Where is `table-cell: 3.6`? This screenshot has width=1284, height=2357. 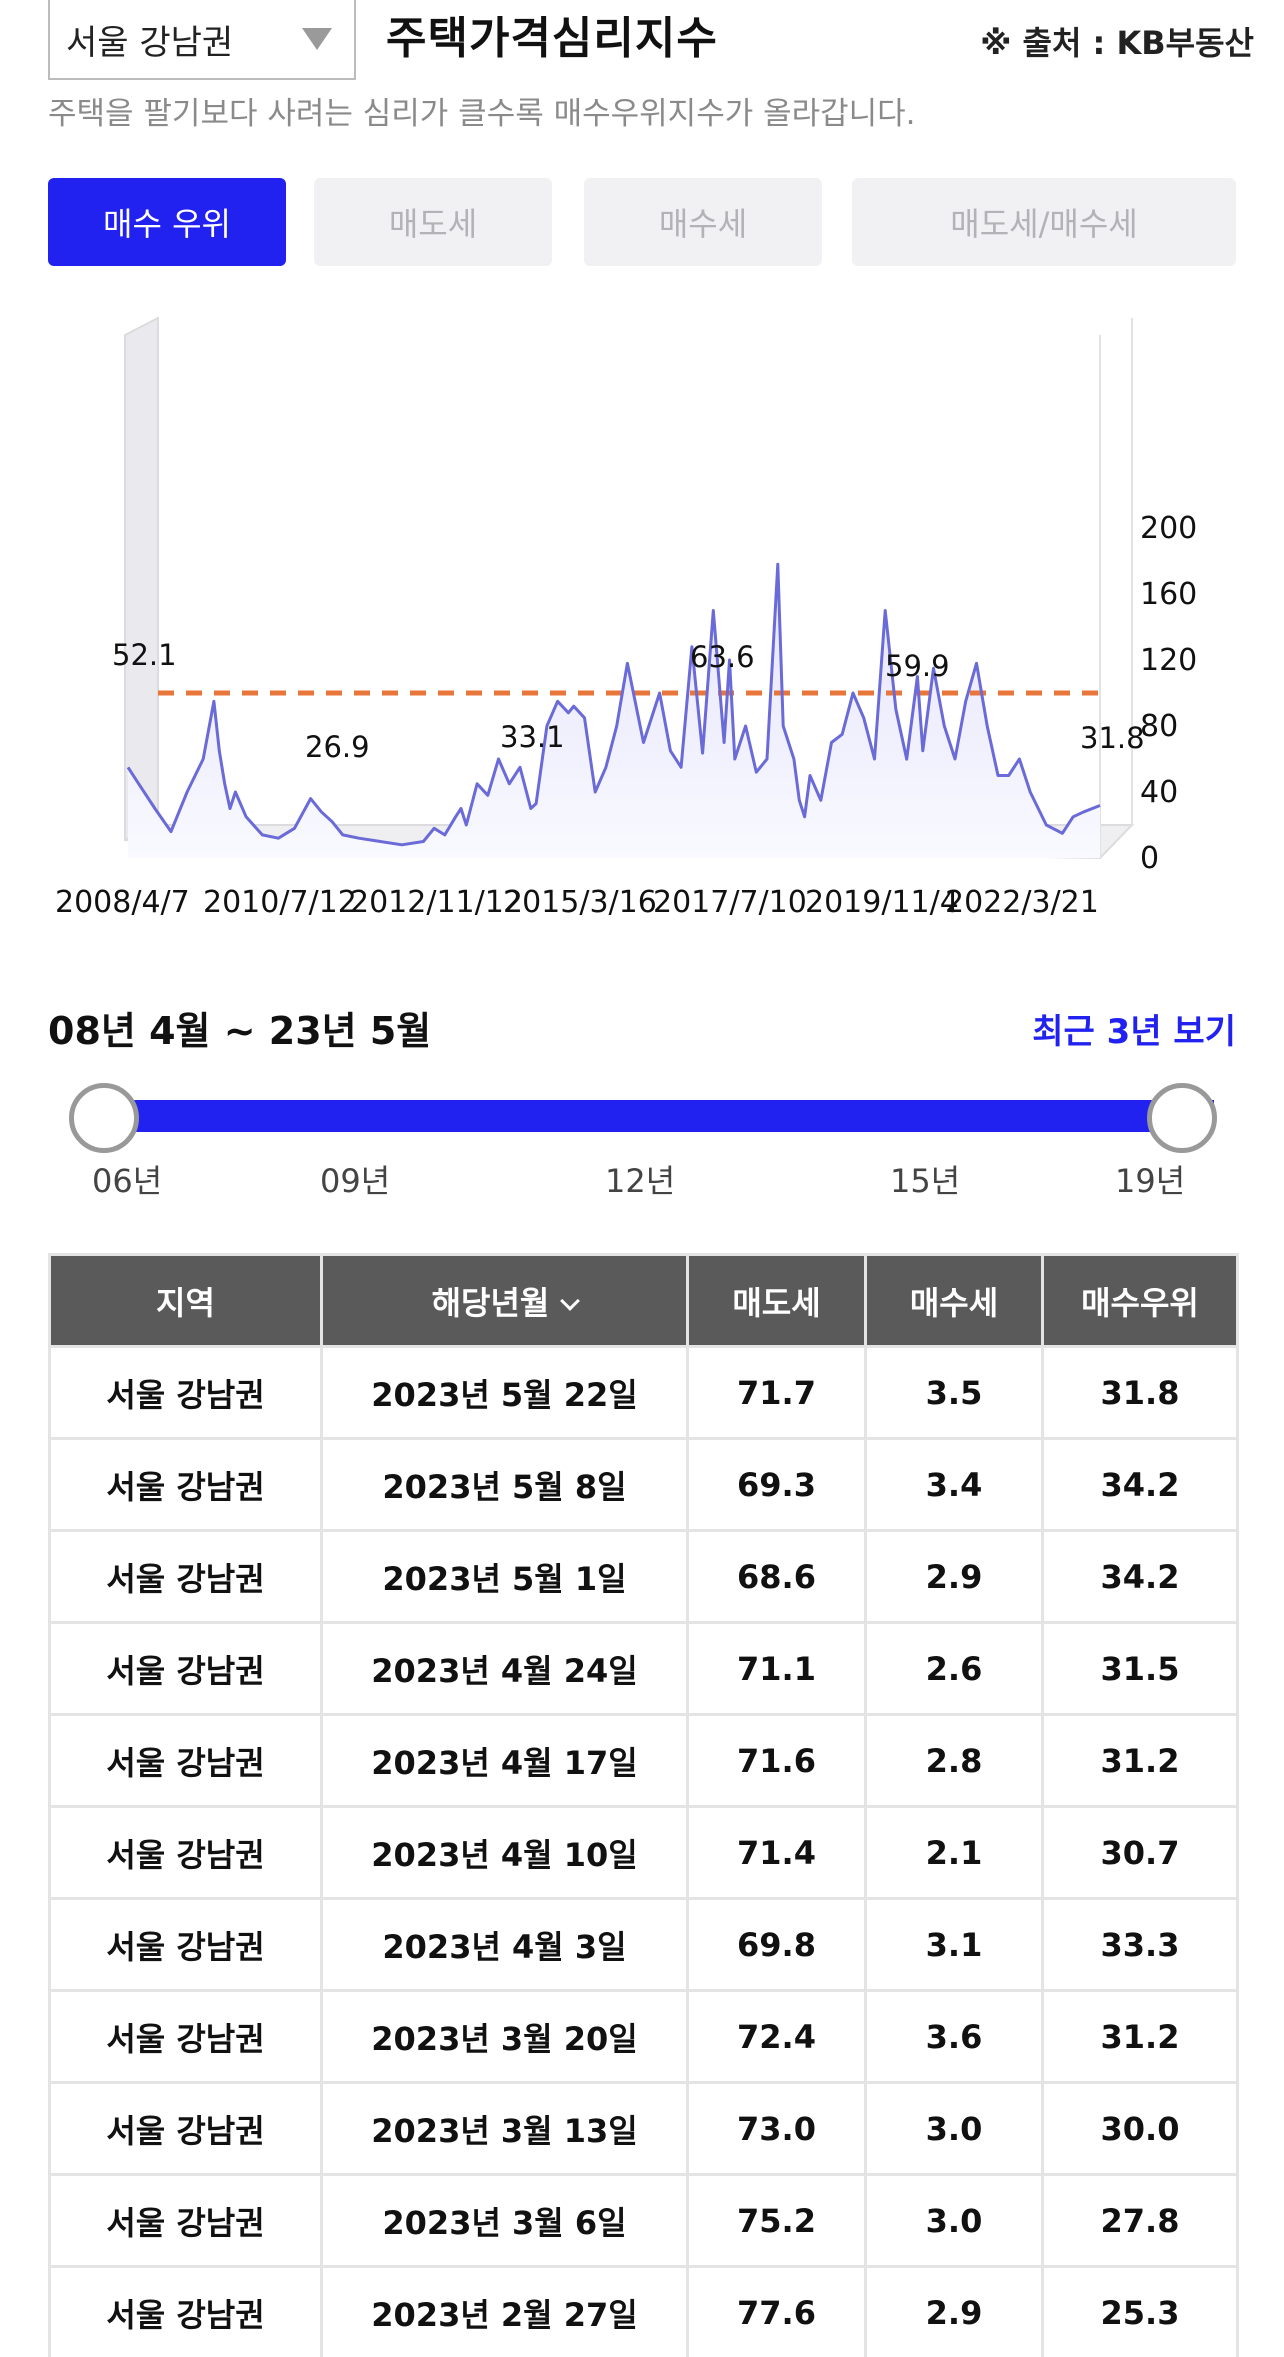 table-cell: 3.6 is located at coordinates (954, 2036).